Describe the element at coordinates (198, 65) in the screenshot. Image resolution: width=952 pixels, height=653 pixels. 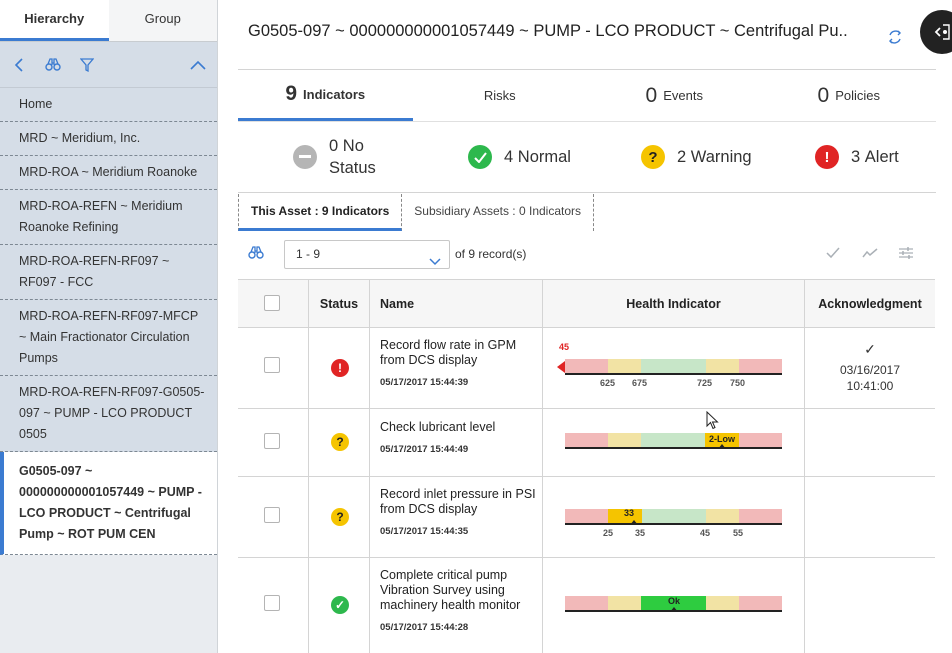
I see `collapse-icon` at that location.